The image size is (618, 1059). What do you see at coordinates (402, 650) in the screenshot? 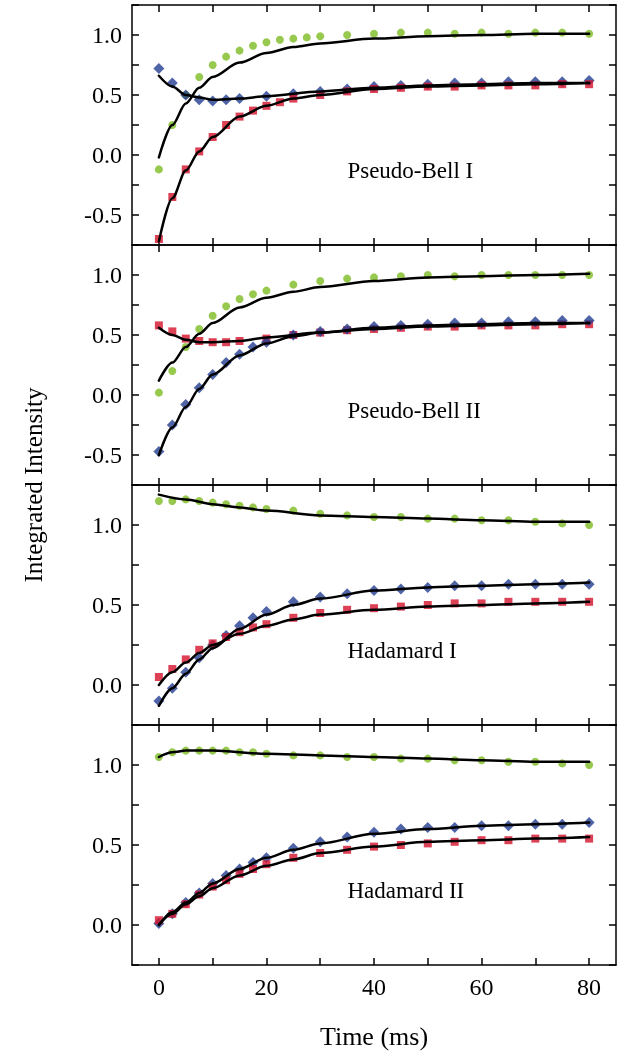
I see `annotation: Hadamard I` at bounding box center [402, 650].